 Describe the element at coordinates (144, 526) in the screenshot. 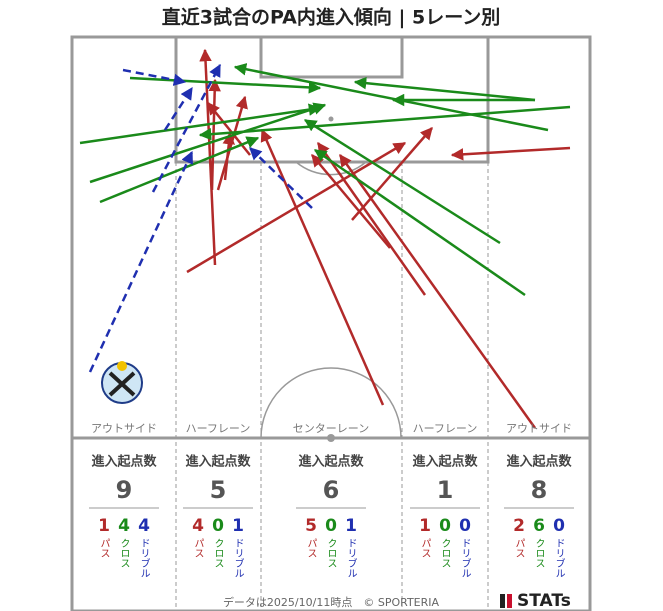

I see `dribble-count: 4` at that location.